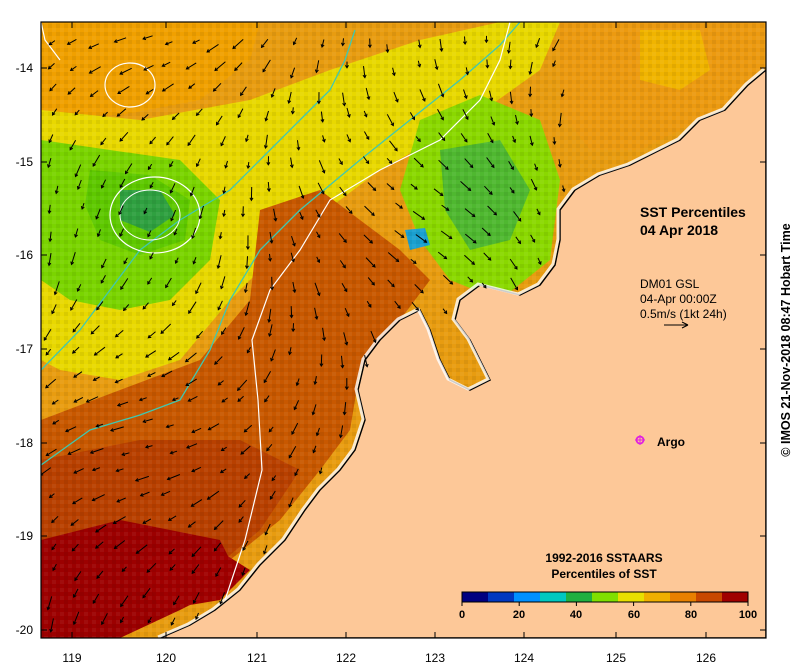 The image size is (809, 672). Describe the element at coordinates (519, 615) in the screenshot. I see `colorbar-tick: 20` at that location.